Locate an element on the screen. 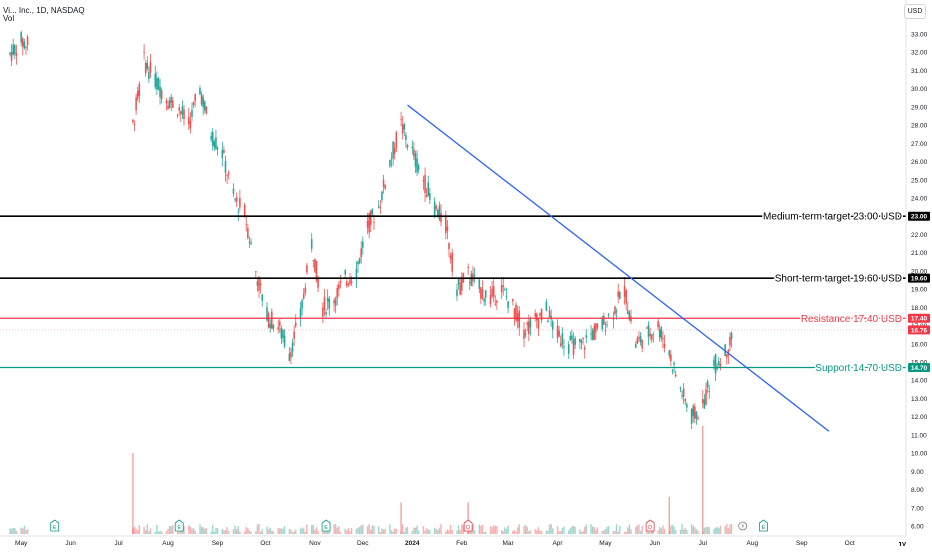 The height and width of the screenshot is (555, 932). volume-label: Vol is located at coordinates (9, 18).